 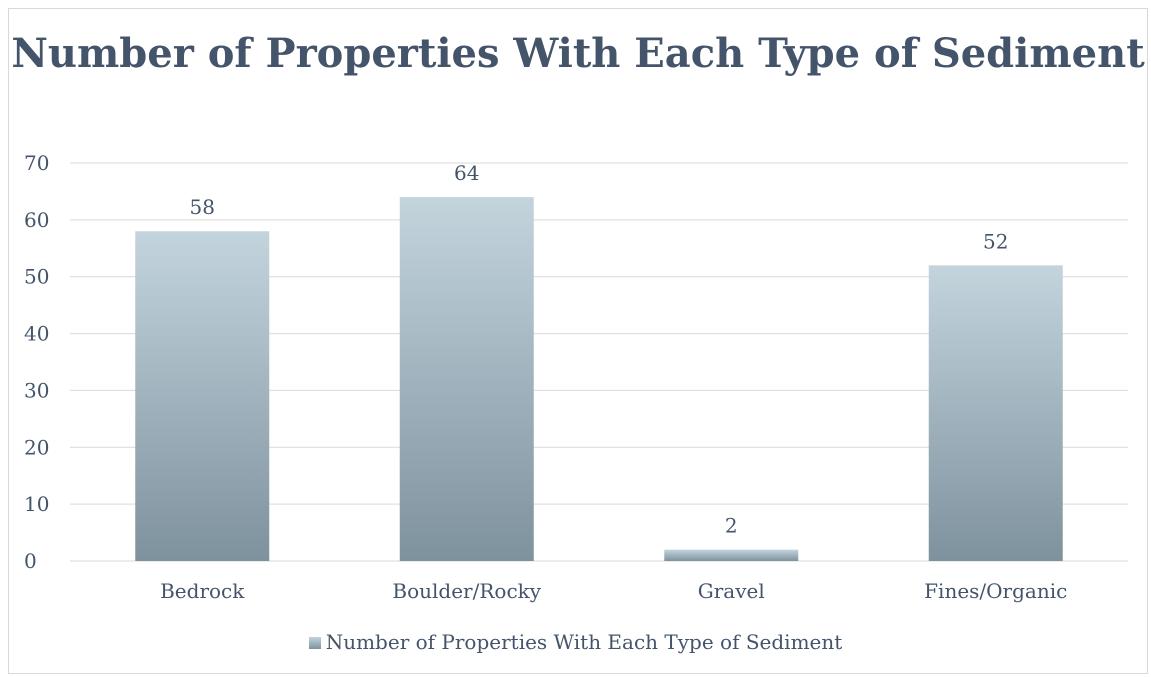 I want to click on y-tick-label: 70, so click(x=36, y=163).